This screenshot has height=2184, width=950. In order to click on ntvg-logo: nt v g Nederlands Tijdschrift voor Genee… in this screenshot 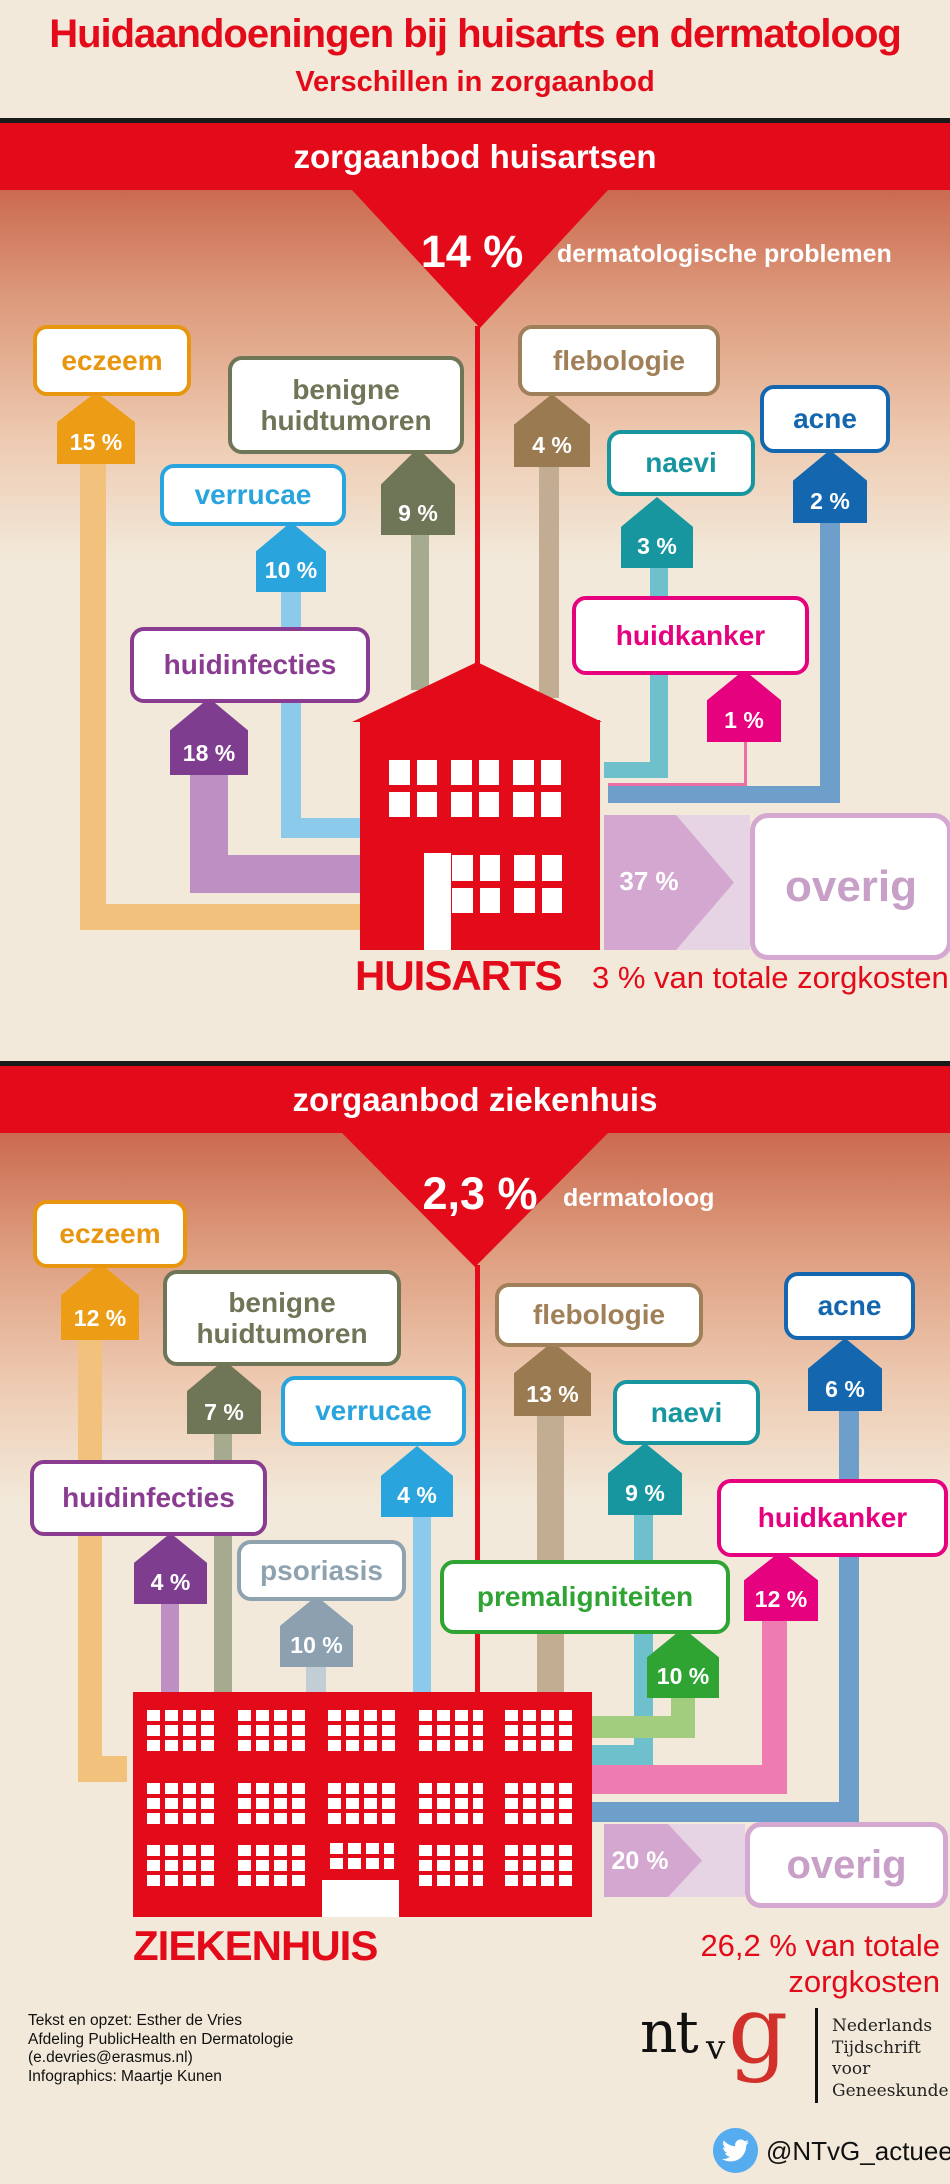, I will do `click(792, 2043)`.